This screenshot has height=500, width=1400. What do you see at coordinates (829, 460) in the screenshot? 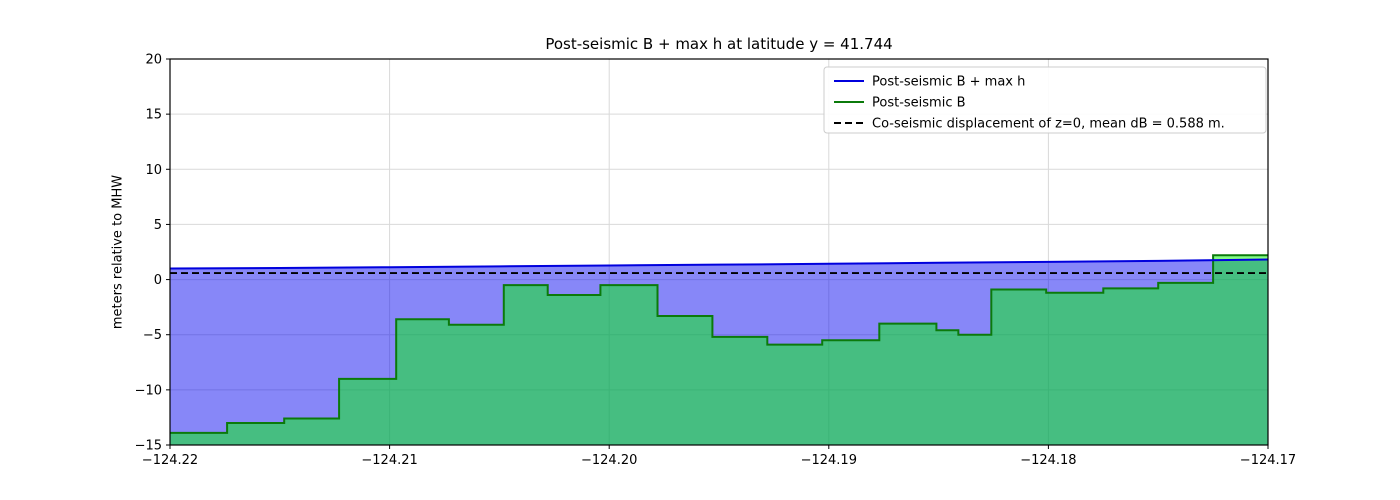
I see `x-tick-label: −124.19` at bounding box center [829, 460].